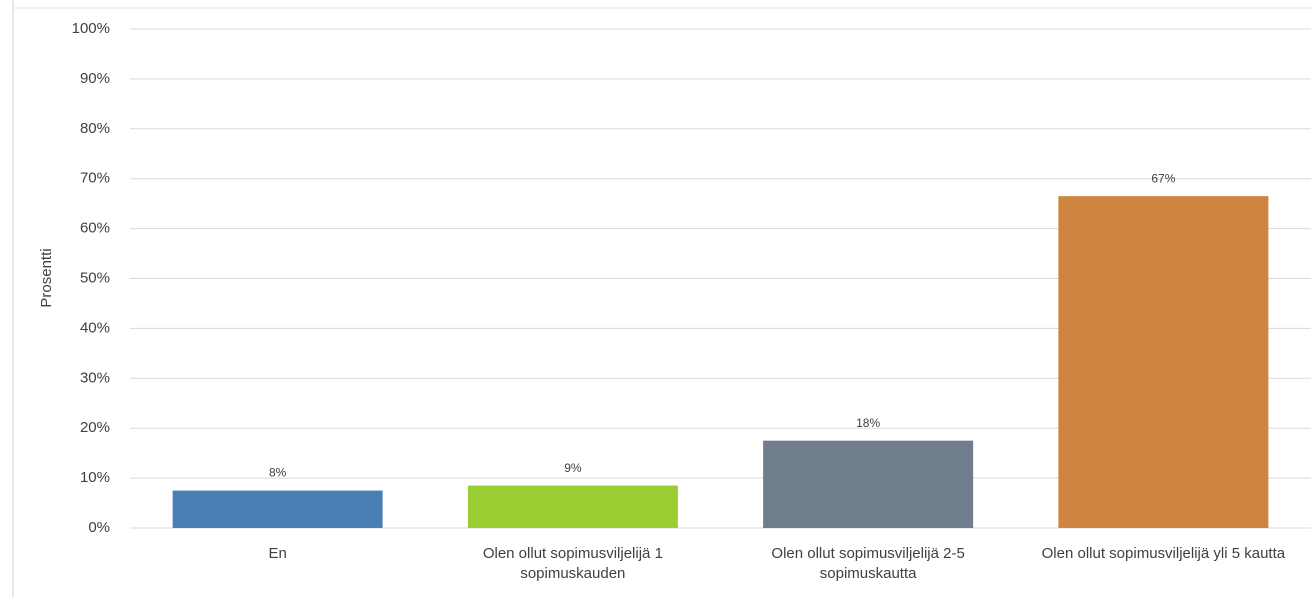 This screenshot has width=1311, height=597. I want to click on x-tick-label: Olen ollut sopimusviljelijä yli 5 kautta, so click(1163, 553).